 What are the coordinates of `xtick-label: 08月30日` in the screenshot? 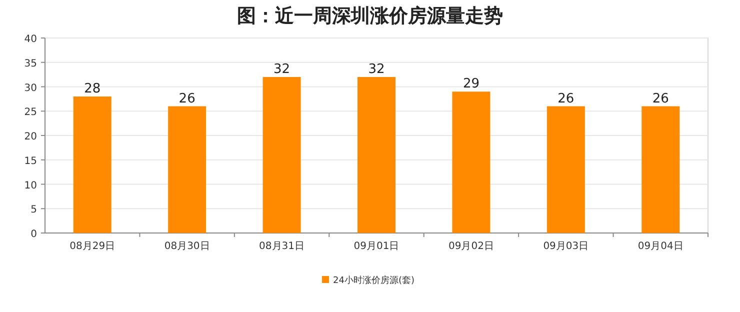 It's located at (187, 246).